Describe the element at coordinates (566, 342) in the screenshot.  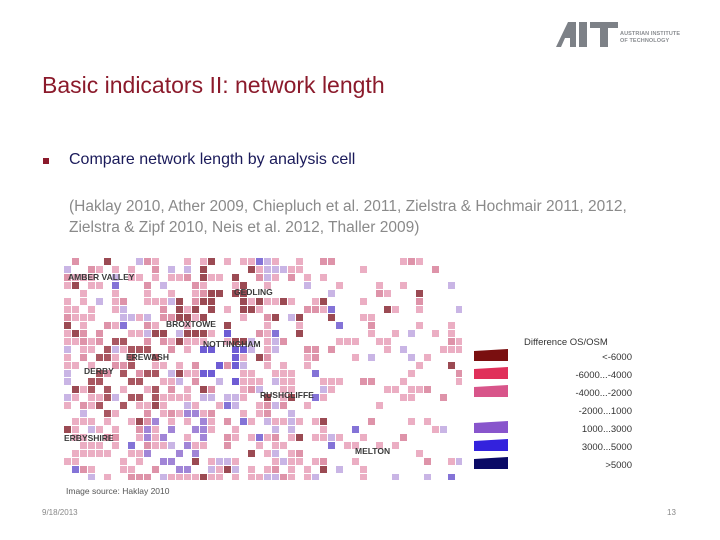
I see `legend-title: Difference OS/OSM` at that location.